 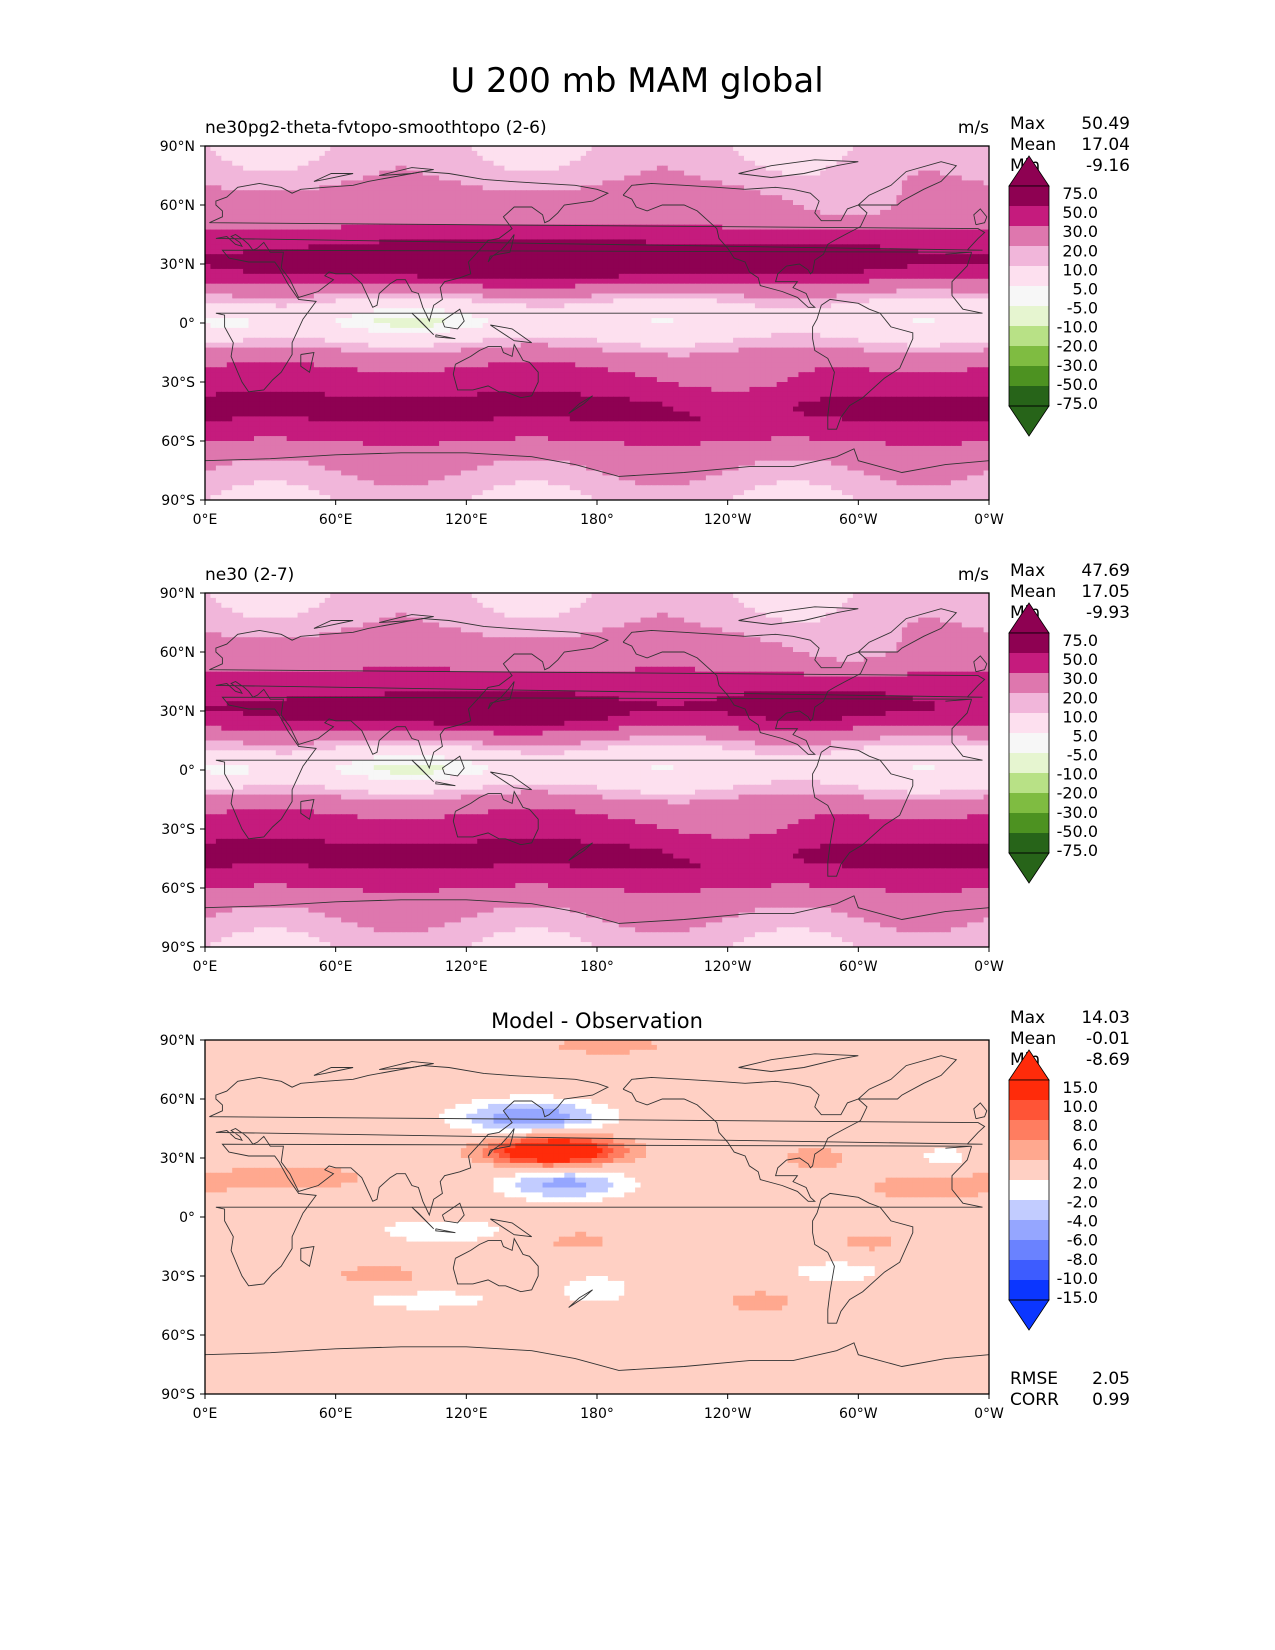 What do you see at coordinates (205, 520) in the screenshot?
I see `lon-tick-label: 0°E` at bounding box center [205, 520].